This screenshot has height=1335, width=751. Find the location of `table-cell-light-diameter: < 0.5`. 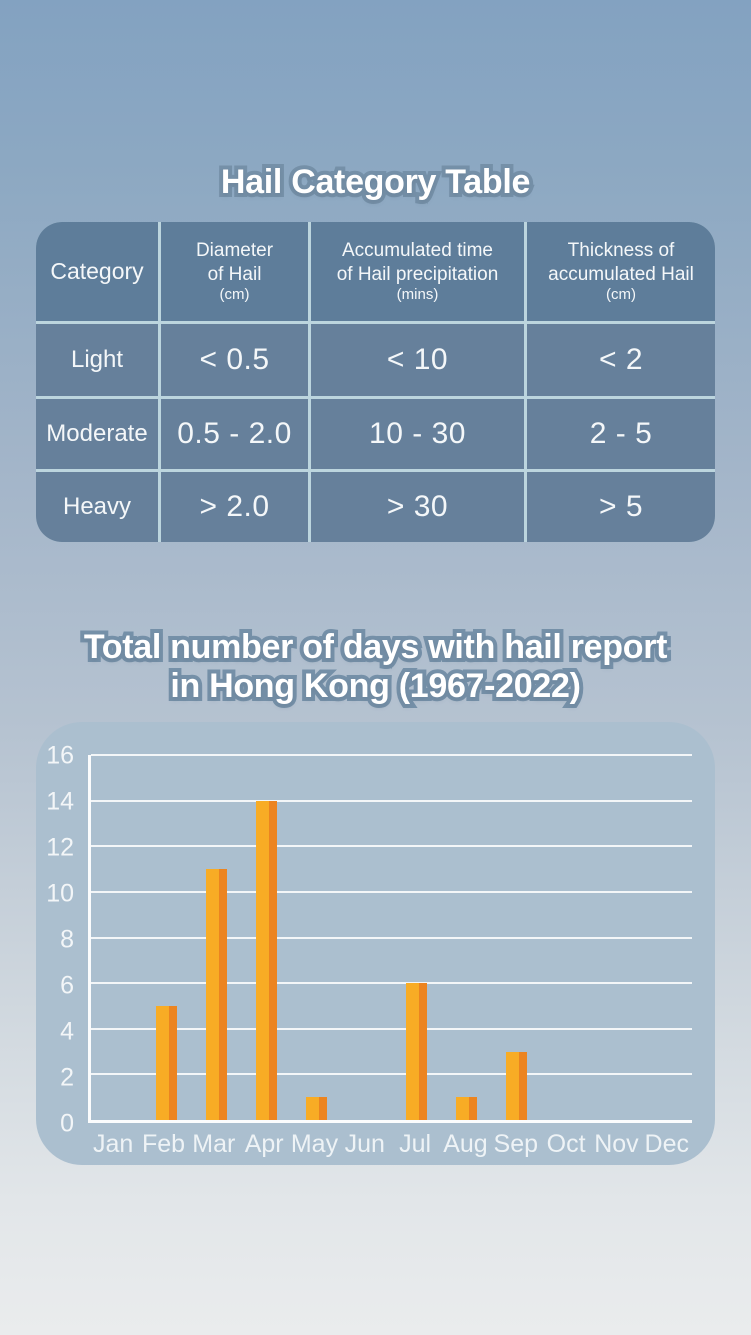

table-cell-light-diameter: < 0.5 is located at coordinates (234, 360).